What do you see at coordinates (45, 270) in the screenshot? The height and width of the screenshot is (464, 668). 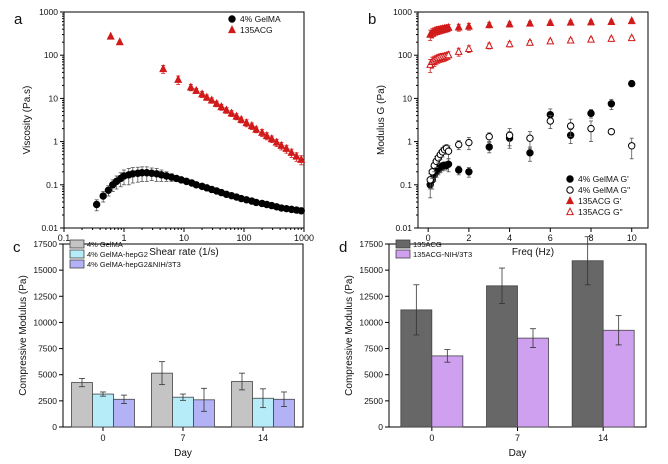 I see `y-tick-label: 15000` at bounding box center [45, 270].